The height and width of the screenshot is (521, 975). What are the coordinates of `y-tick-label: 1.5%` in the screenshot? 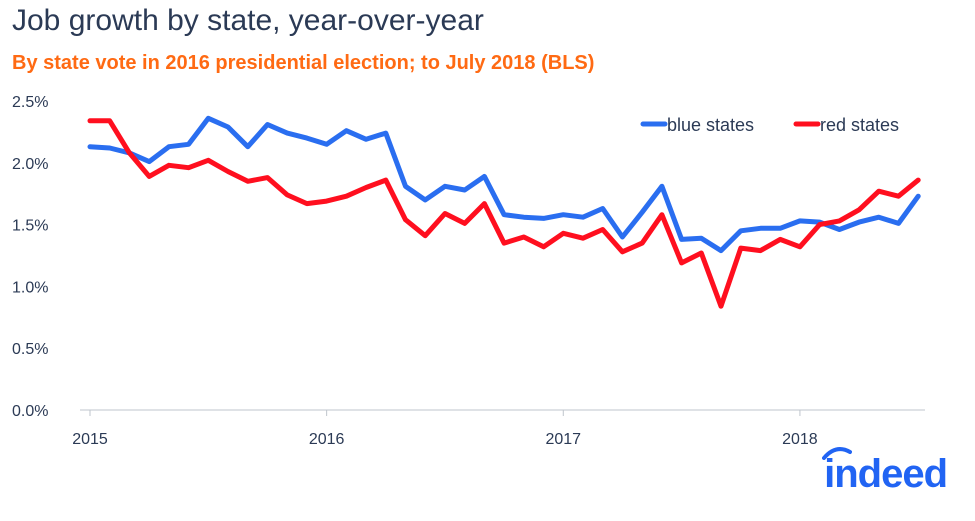 It's located at (30, 226).